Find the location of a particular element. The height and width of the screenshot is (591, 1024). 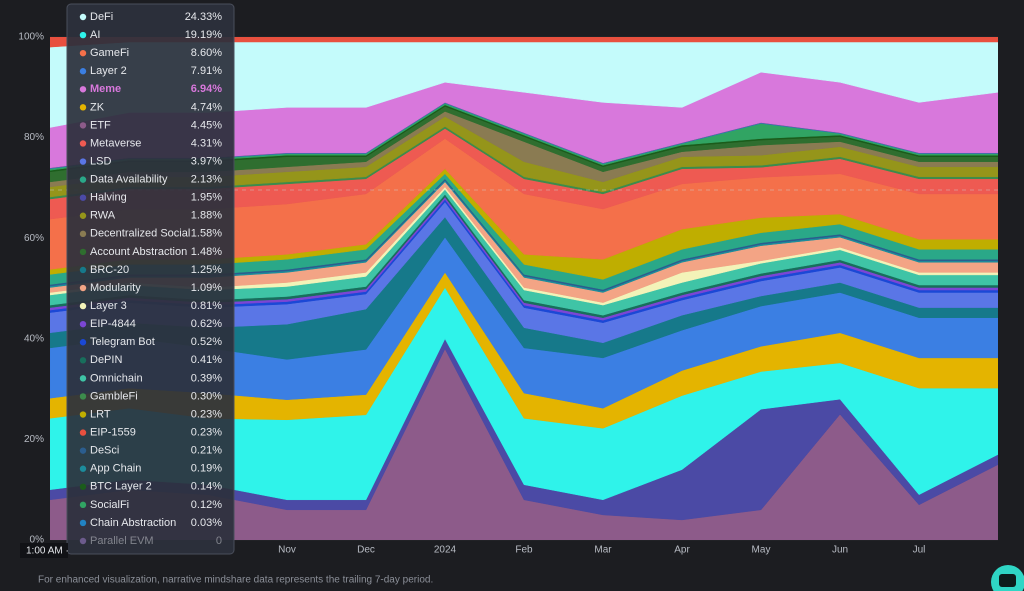

legend-name: Telegram Bot is located at coordinates (122, 342).